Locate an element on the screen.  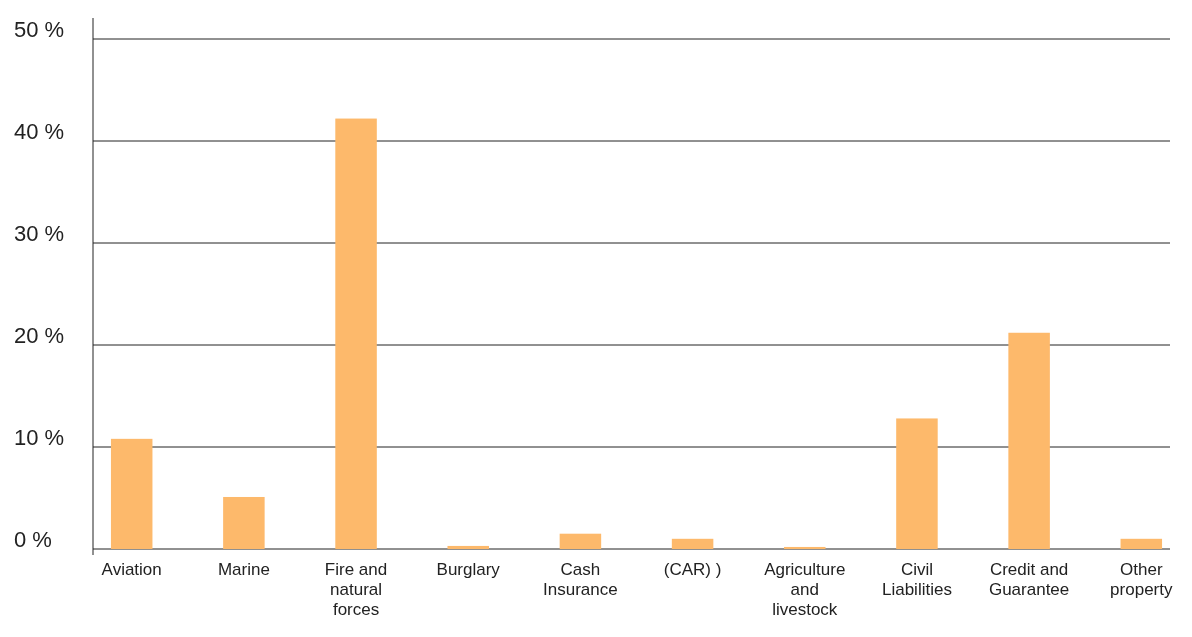
x-tick-label: Aviation is located at coordinates (131, 569).